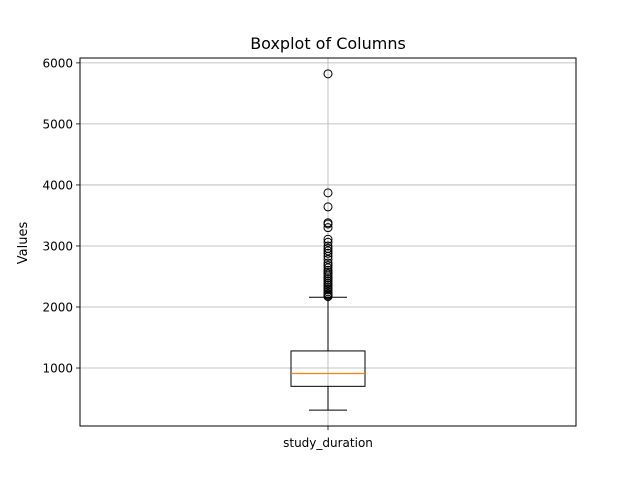 Image resolution: width=640 pixels, height=480 pixels. Describe the element at coordinates (23, 243) in the screenshot. I see `y-axis-label: Values` at that location.